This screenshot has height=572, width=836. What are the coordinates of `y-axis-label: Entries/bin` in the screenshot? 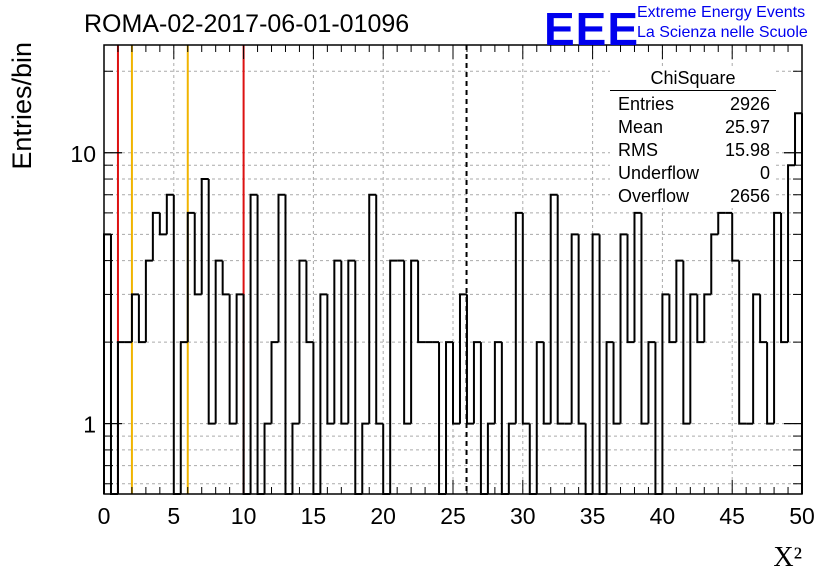 It's located at (22, 106).